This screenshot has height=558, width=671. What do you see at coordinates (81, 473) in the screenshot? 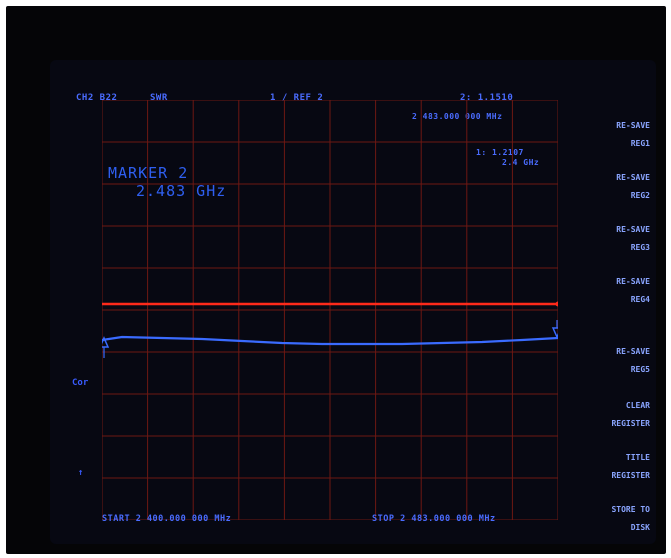
I see `scale-indicator: ↑` at bounding box center [81, 473].